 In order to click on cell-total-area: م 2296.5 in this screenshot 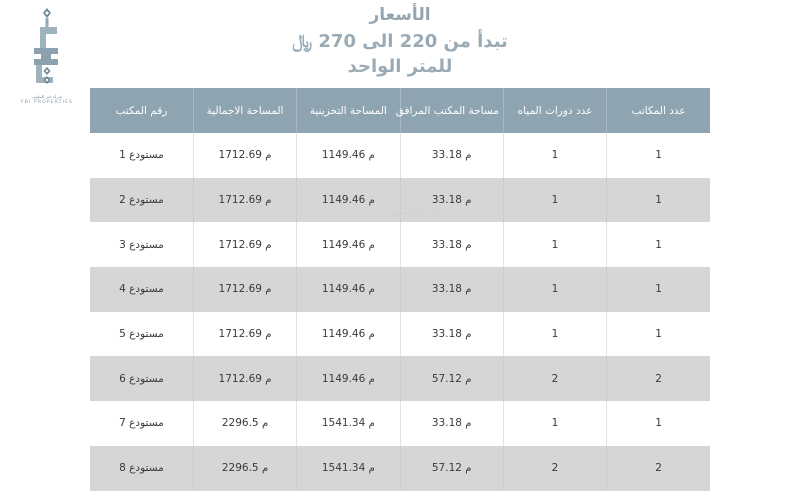, I will do `click(244, 468)`.